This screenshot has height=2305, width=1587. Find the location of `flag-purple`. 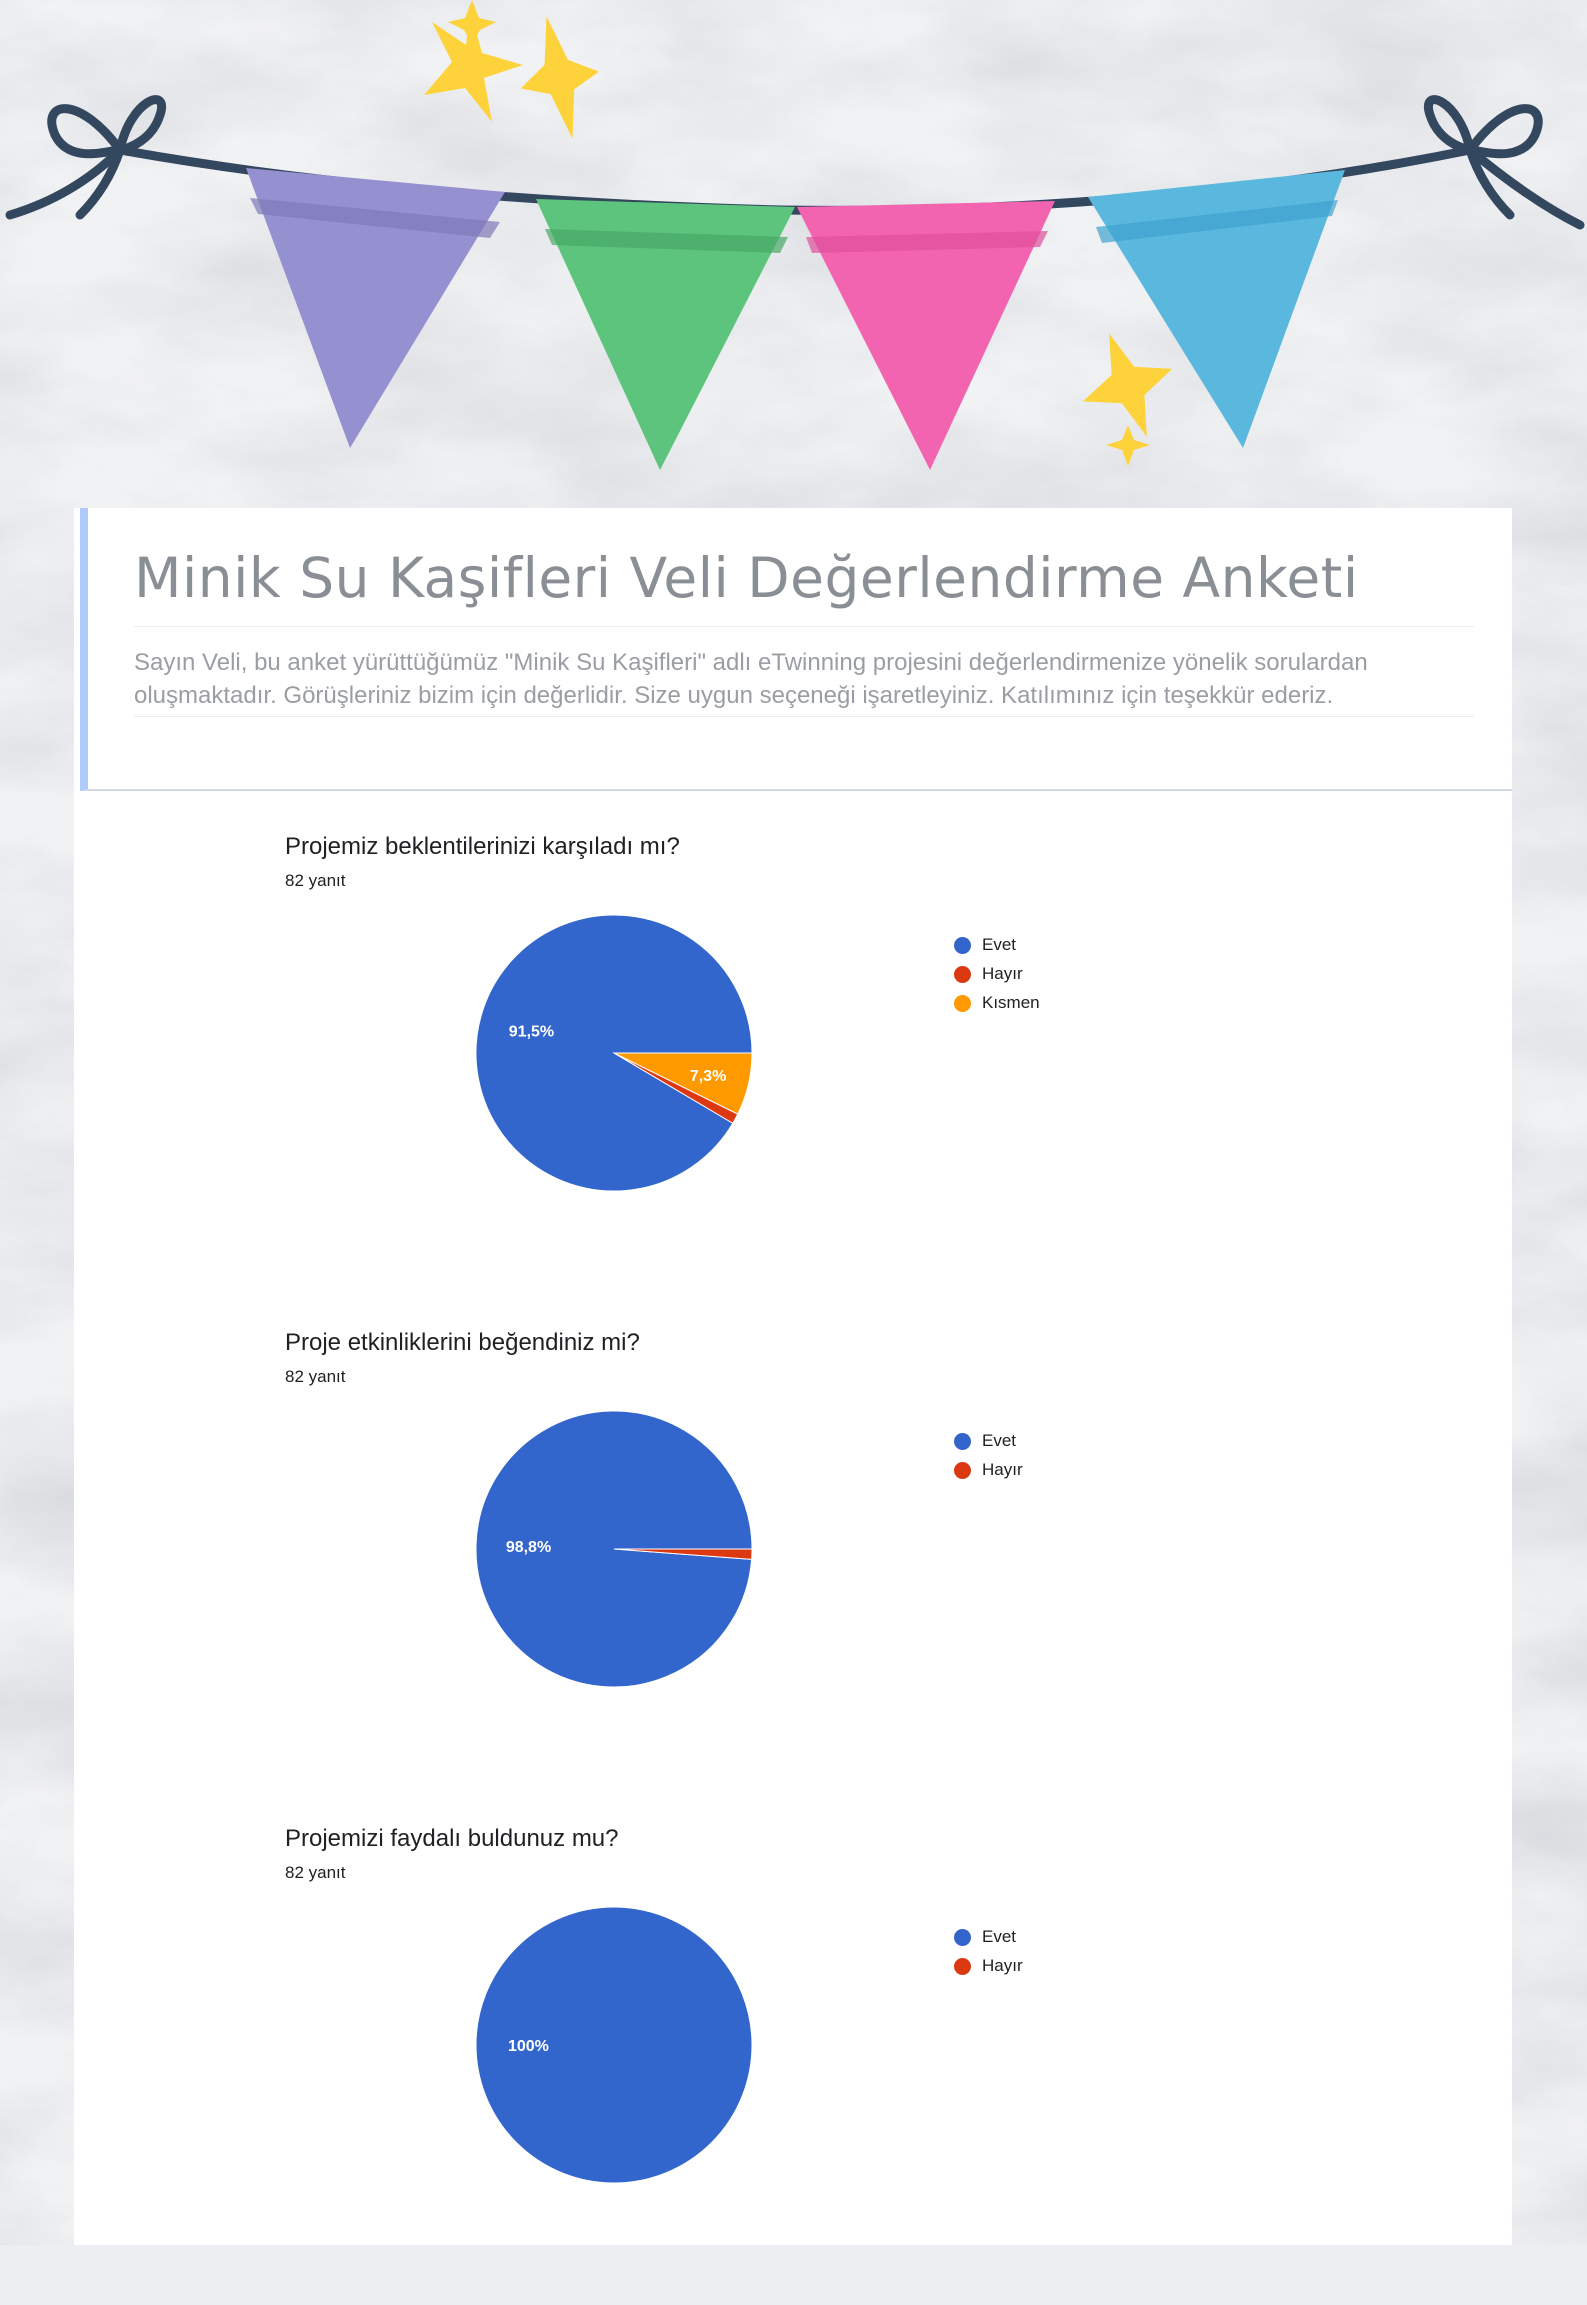

flag-purple is located at coordinates (375, 308).